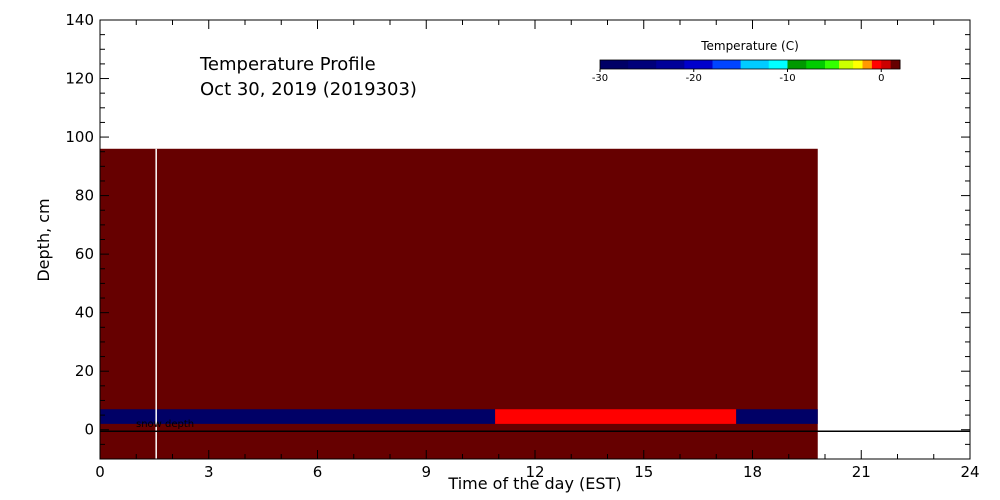 The width and height of the screenshot is (1000, 500). What do you see at coordinates (308, 89) in the screenshot?
I see `chart-subtitle: Oct 30, 2019 (2019303)` at bounding box center [308, 89].